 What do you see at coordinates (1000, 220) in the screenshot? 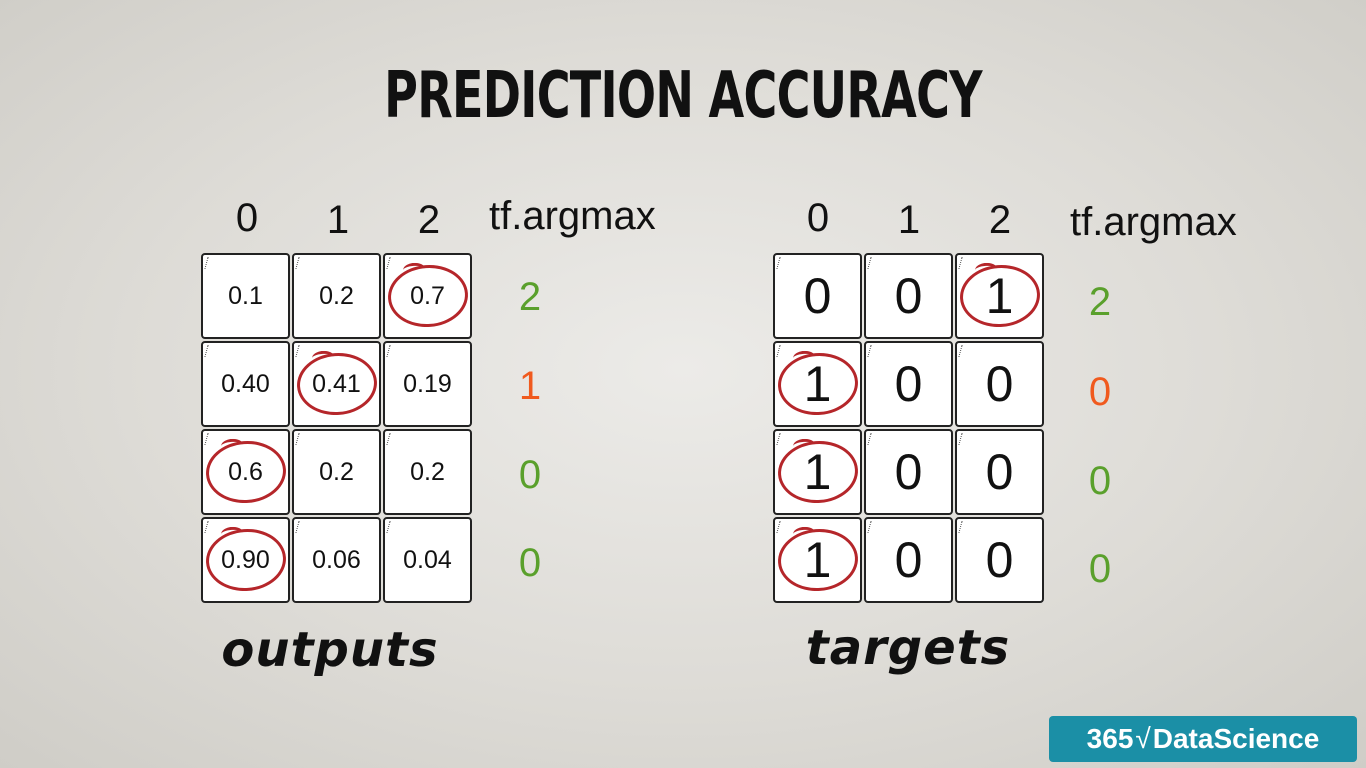
I see `targets-col-header-2: 2` at bounding box center [1000, 220].